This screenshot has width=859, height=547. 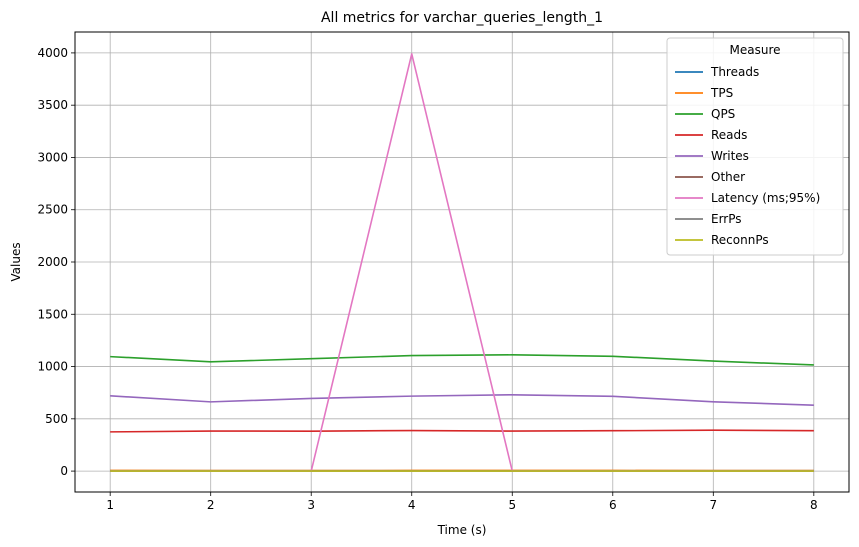 I want to click on y-tick-label: 1000, so click(x=52, y=367).